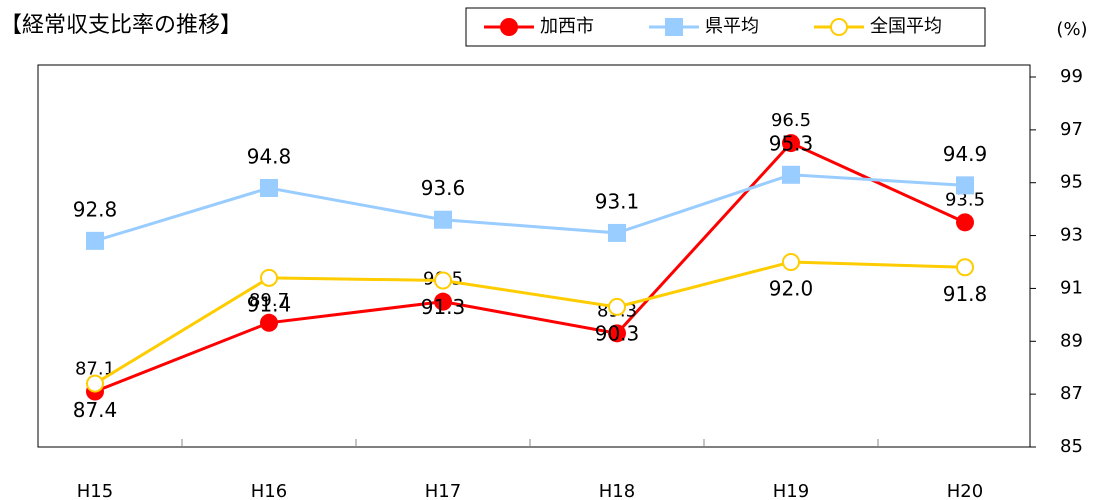 Image resolution: width=1100 pixels, height=500 pixels. I want to click on x-tick-label: H18, so click(617, 490).